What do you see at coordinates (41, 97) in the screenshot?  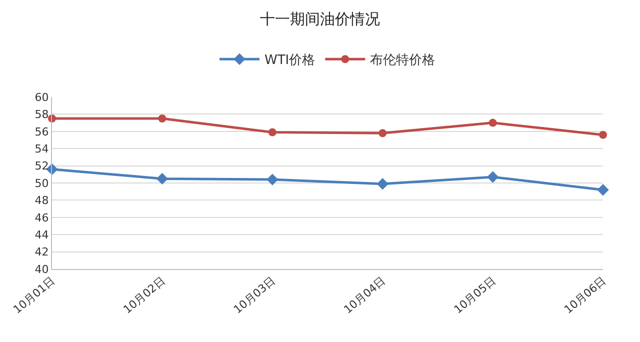 I see `y-tick-label: 60` at bounding box center [41, 97].